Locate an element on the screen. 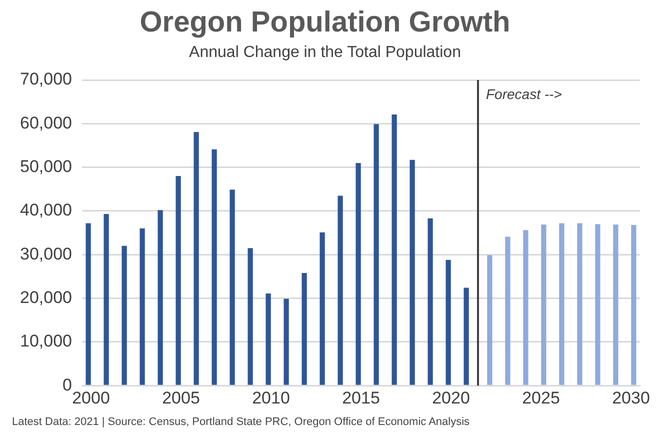 This screenshot has height=440, width=662. y-tick-label: 10,000 is located at coordinates (46, 341).